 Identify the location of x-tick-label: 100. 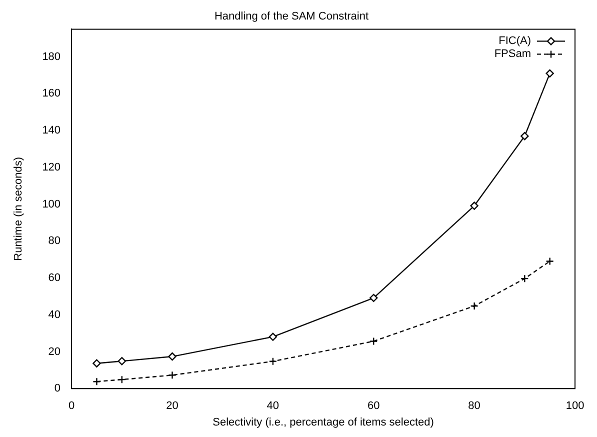
(575, 406).